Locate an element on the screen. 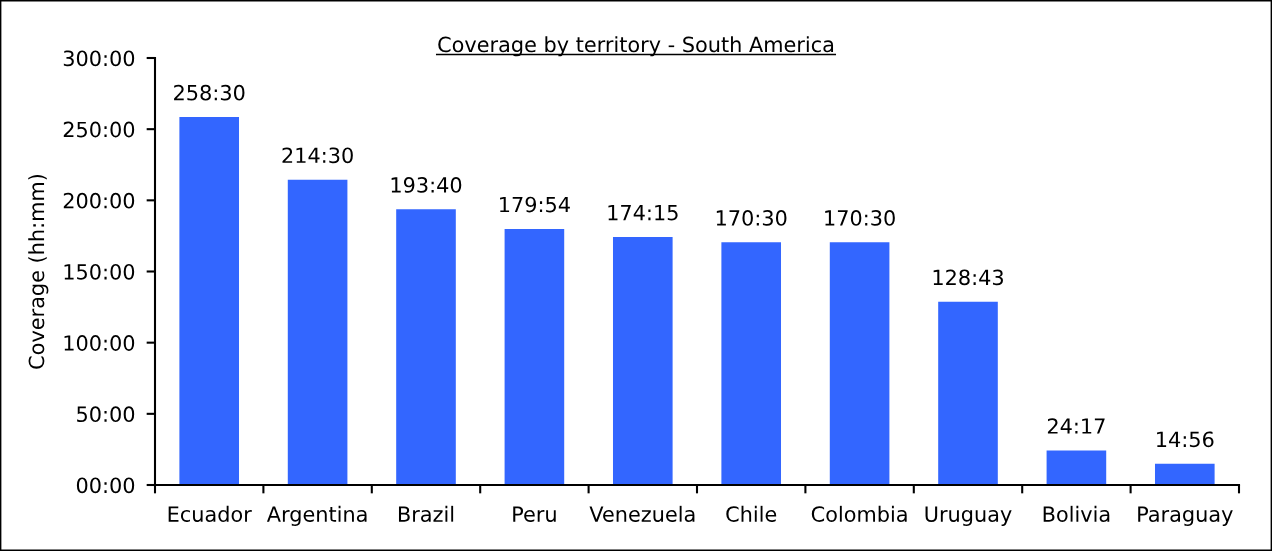 This screenshot has width=1272, height=551. data-label: 128:43 is located at coordinates (968, 277).